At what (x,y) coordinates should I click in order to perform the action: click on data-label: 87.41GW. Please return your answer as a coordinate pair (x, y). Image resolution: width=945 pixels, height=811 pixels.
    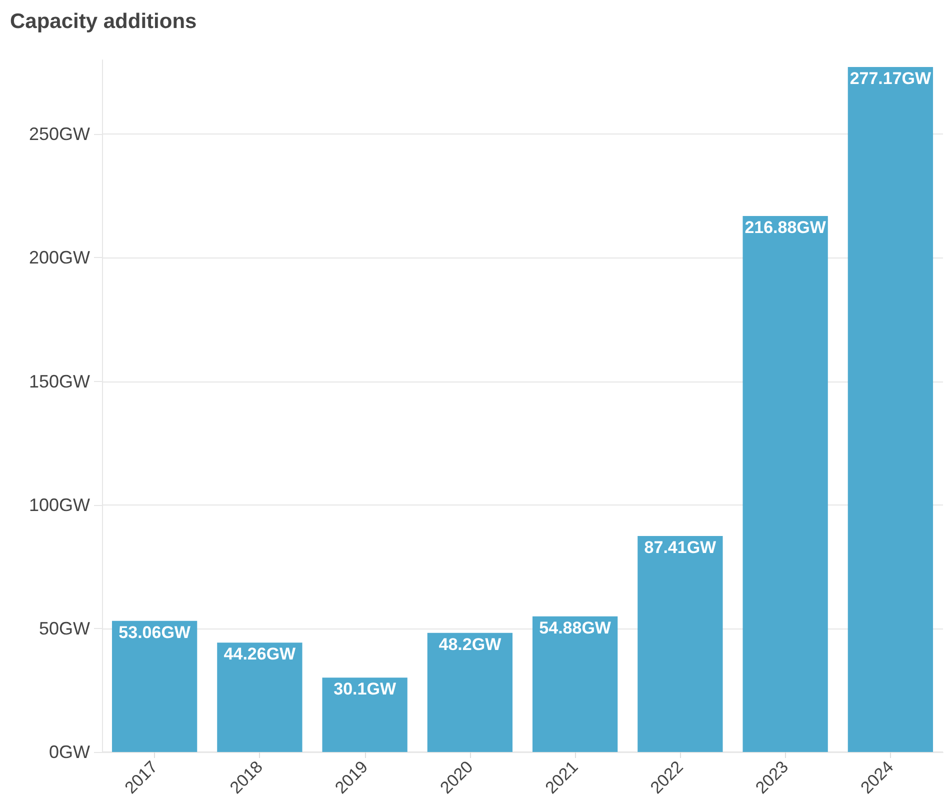
    Looking at the image, I should click on (681, 547).